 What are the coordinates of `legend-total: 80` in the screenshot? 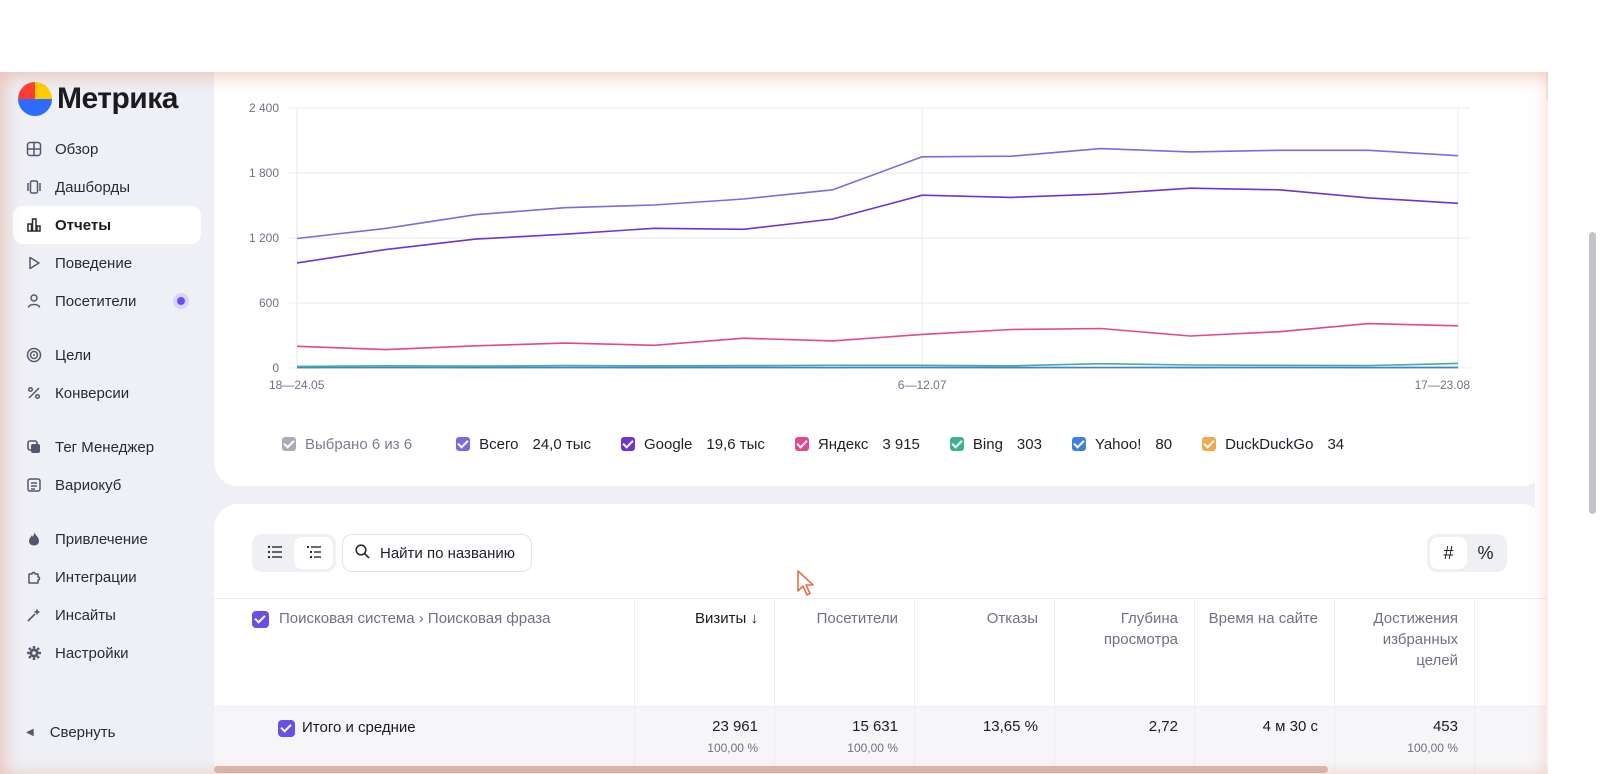 It's located at (1164, 444).